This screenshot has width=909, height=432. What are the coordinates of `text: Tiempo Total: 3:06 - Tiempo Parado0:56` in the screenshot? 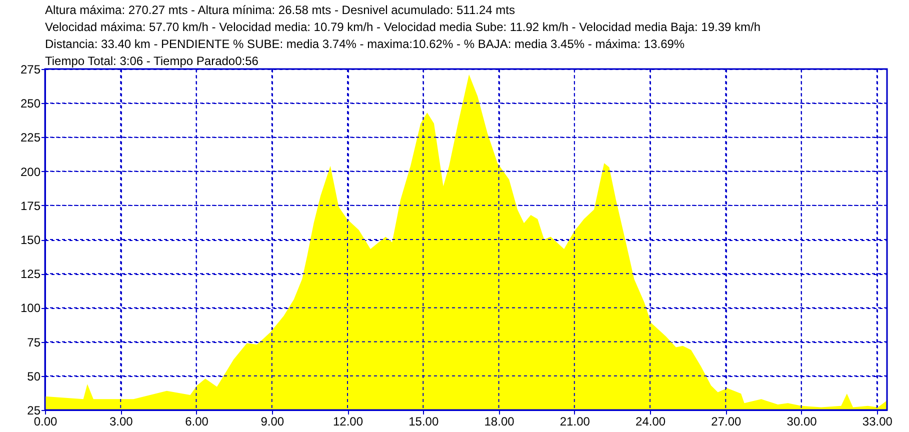 It's located at (152, 61).